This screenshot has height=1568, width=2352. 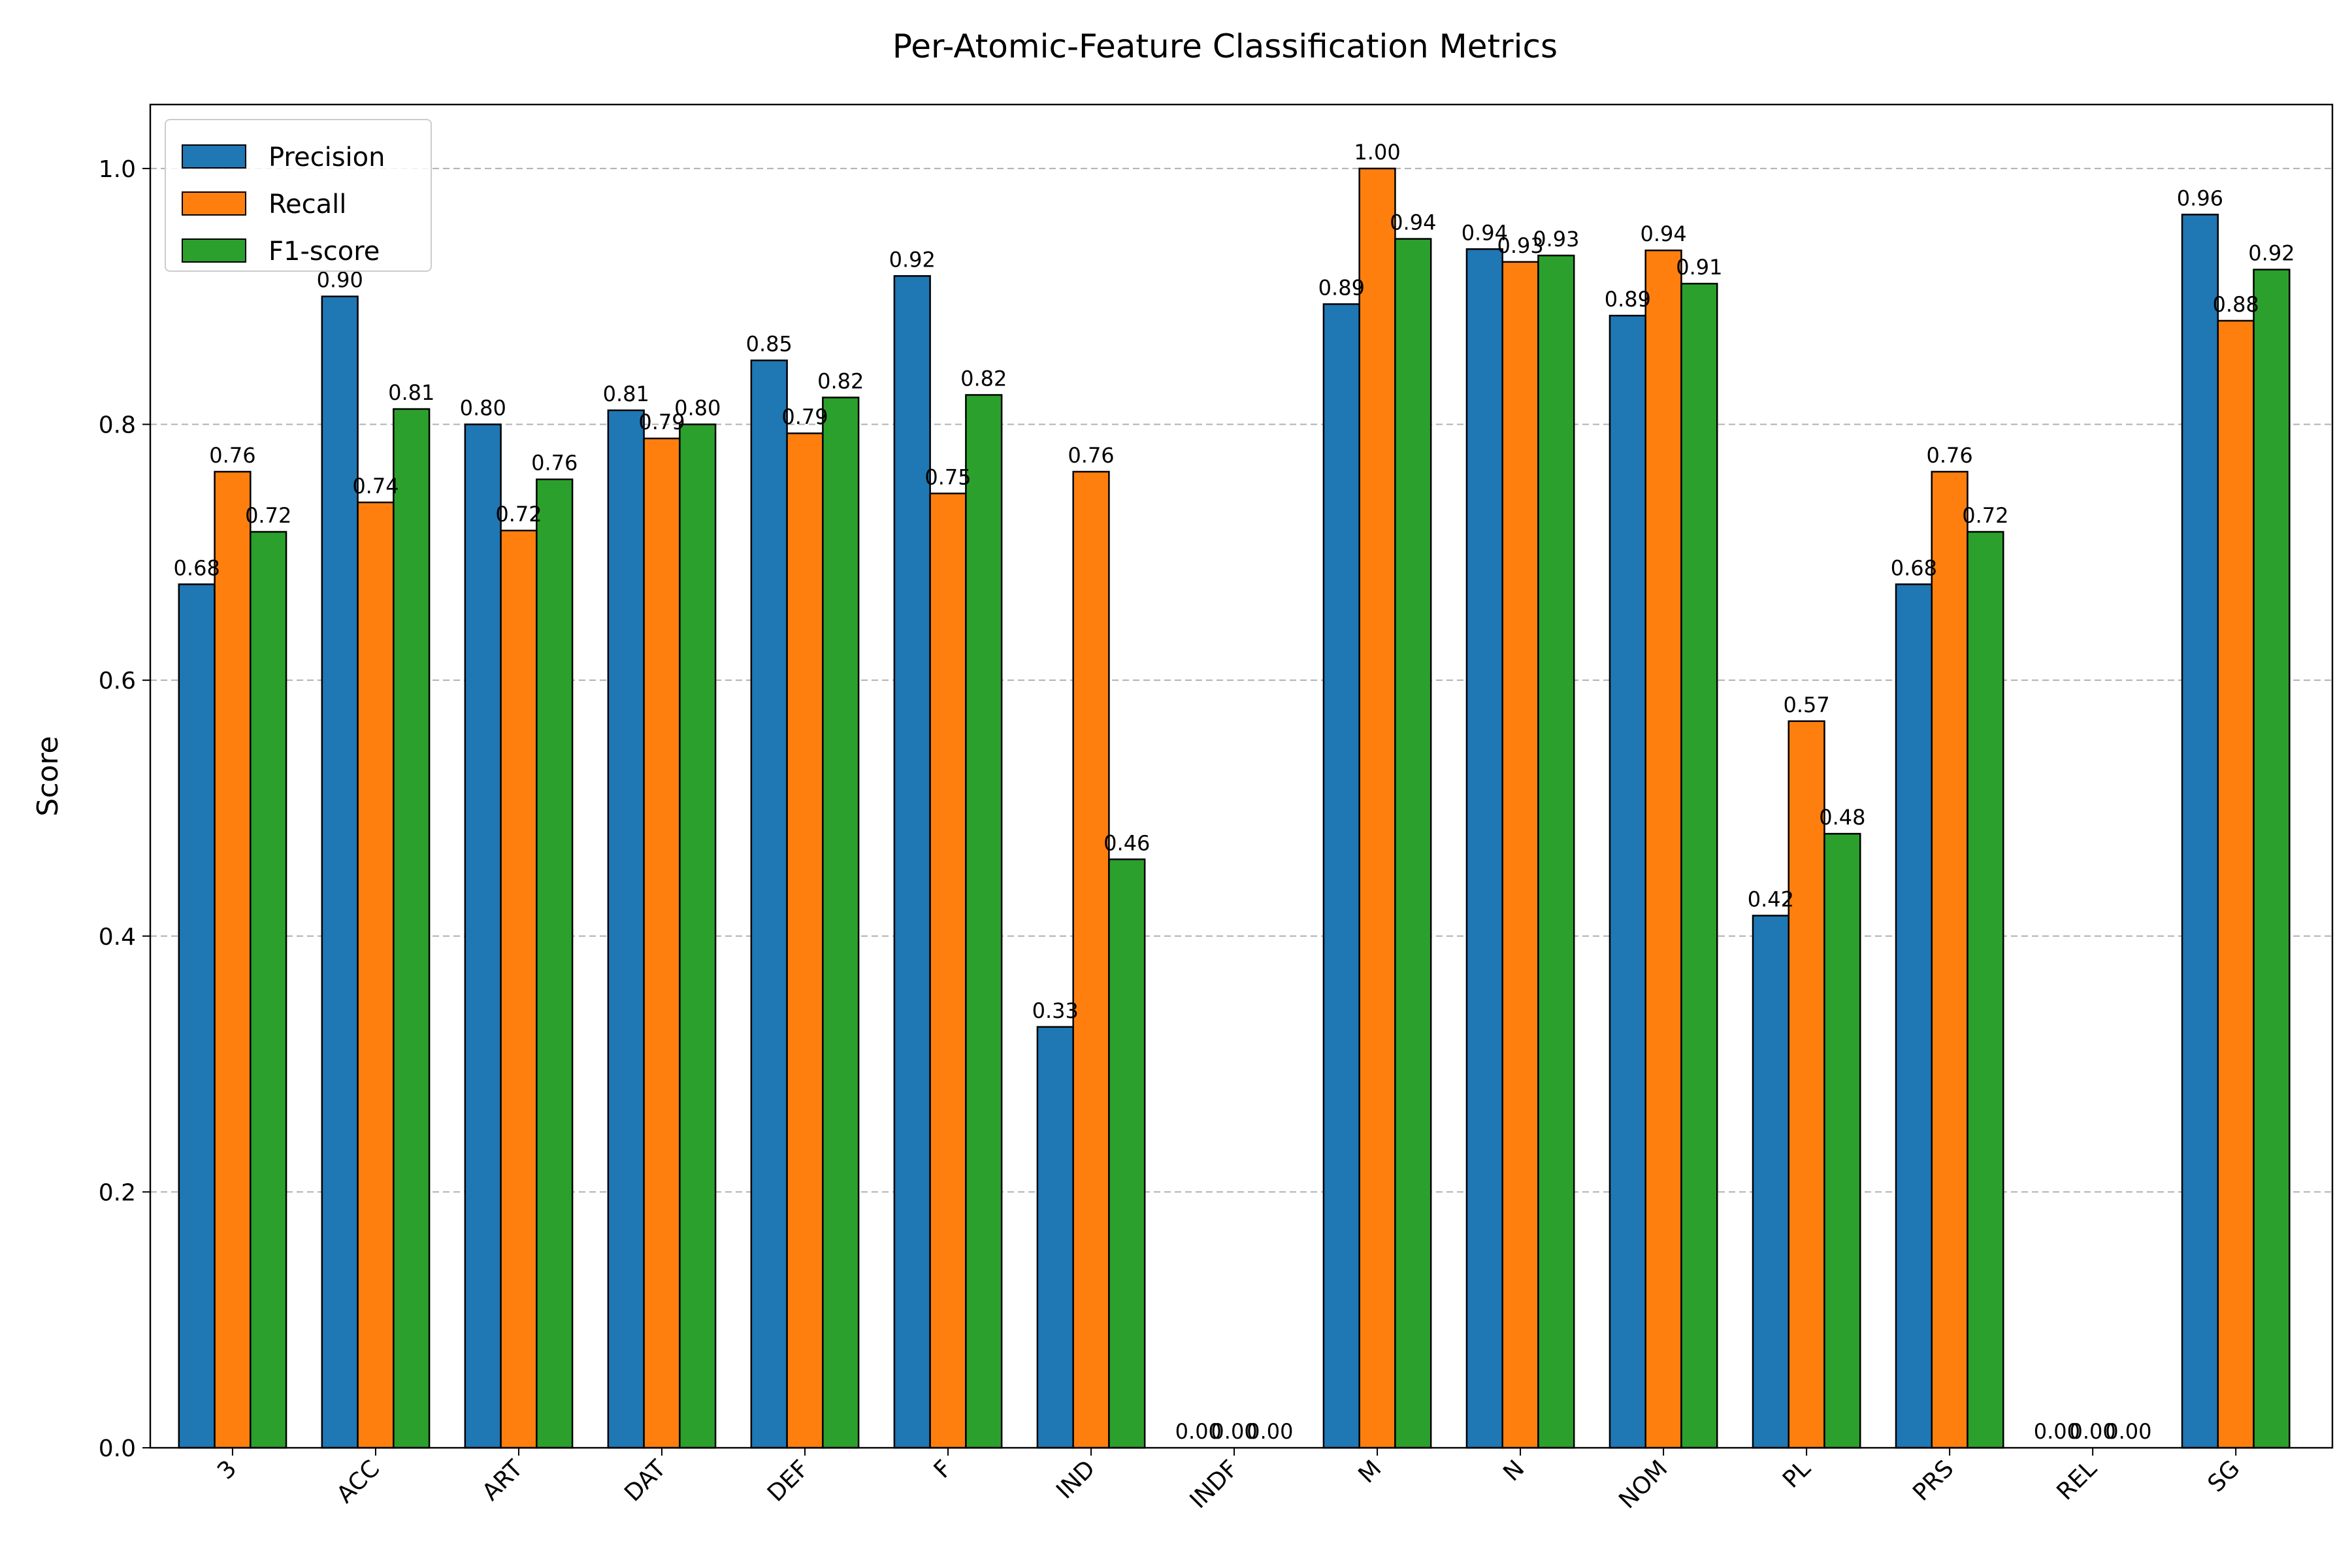 What do you see at coordinates (1699, 267) in the screenshot?
I see `data-label-f1-score: 0.91` at bounding box center [1699, 267].